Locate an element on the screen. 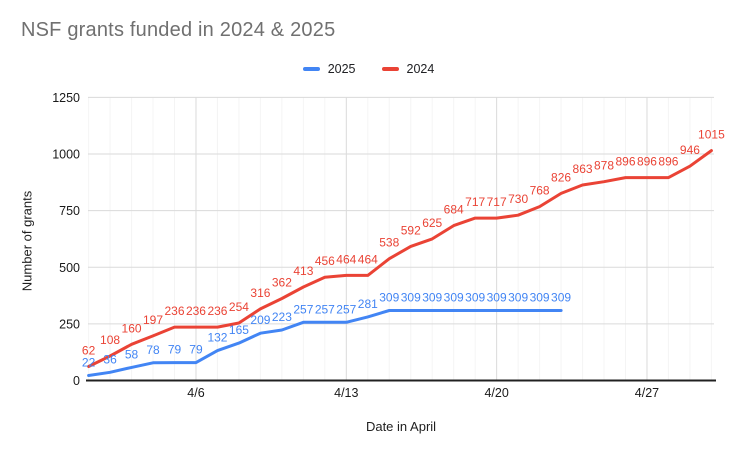 This screenshot has width=737, height=456. data-label-2024: 946 is located at coordinates (690, 150).